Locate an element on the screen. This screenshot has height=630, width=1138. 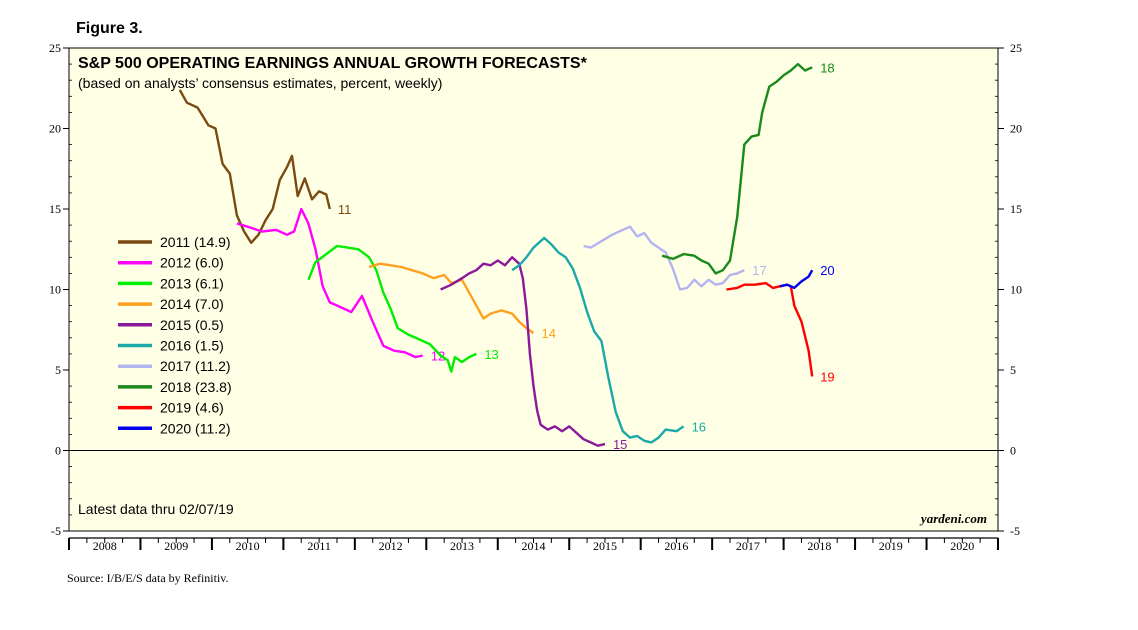
x-tick-label: 2013 is located at coordinates (462, 546).